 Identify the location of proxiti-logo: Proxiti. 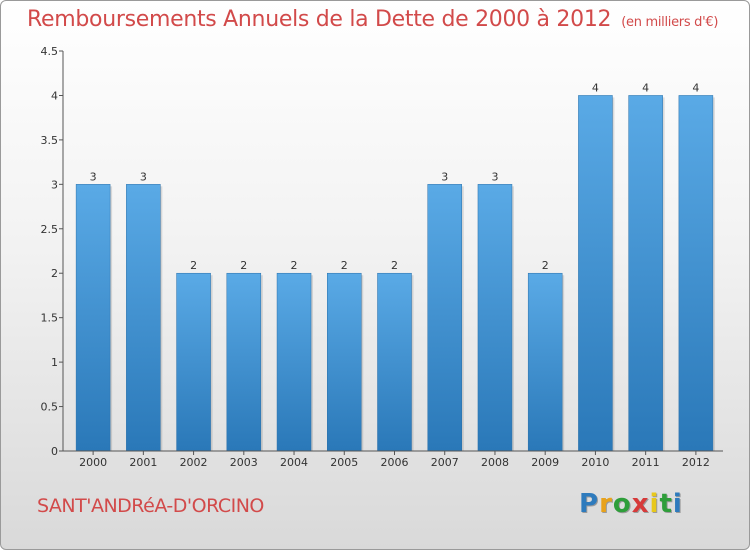
(631, 504).